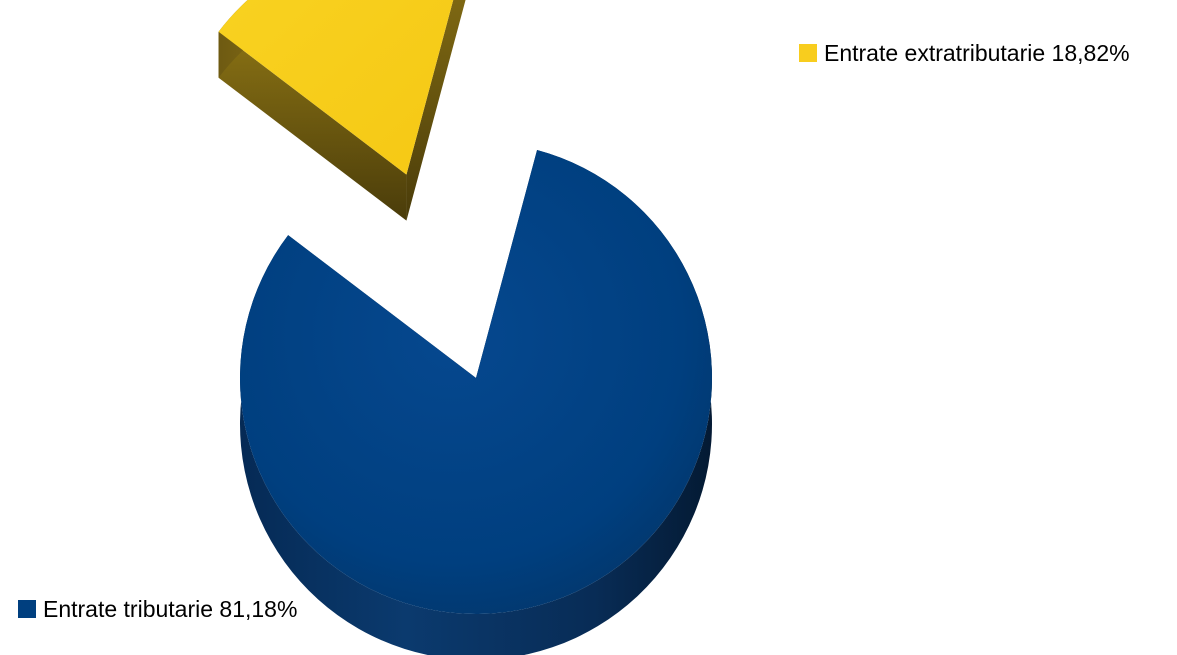 The height and width of the screenshot is (655, 1177). What do you see at coordinates (977, 53) in the screenshot?
I see `label-extratributarie-text: Entrate extratributarie 18,82%` at bounding box center [977, 53].